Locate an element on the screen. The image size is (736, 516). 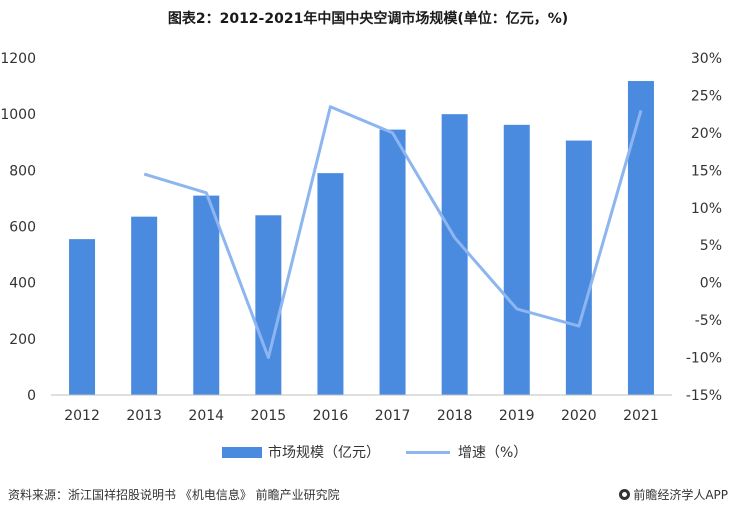
x-tick-label: 2015 is located at coordinates (269, 416).